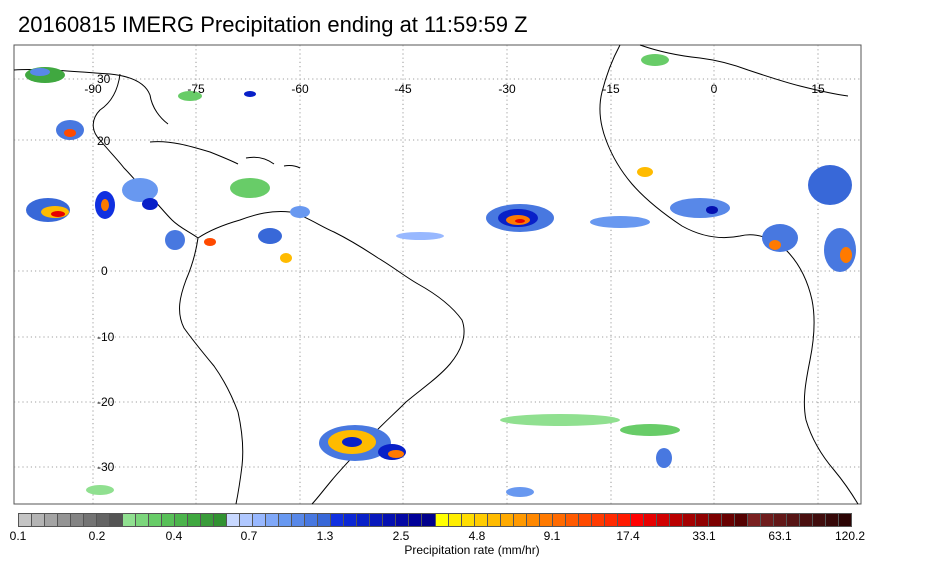 The image size is (944, 571). Describe the element at coordinates (403, 89) in the screenshot. I see `lon-label: -45` at that location.